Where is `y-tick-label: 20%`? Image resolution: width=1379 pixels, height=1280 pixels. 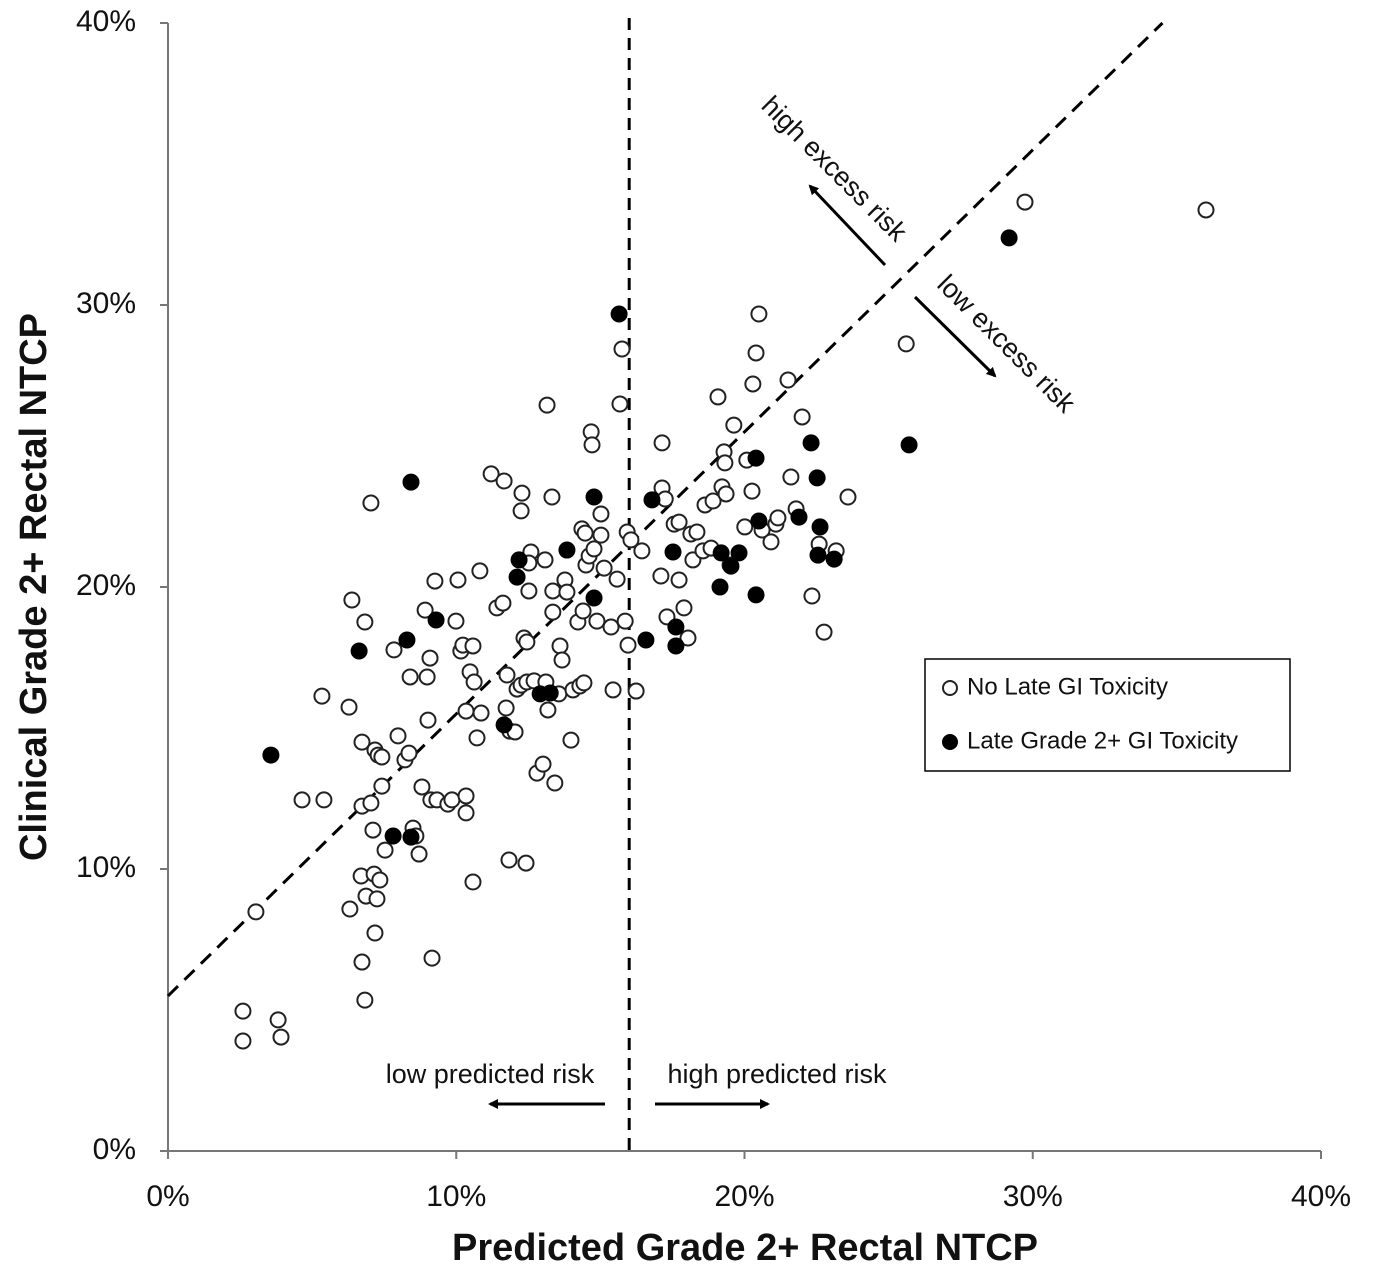
y-tick-label: 20% is located at coordinates (106, 585).